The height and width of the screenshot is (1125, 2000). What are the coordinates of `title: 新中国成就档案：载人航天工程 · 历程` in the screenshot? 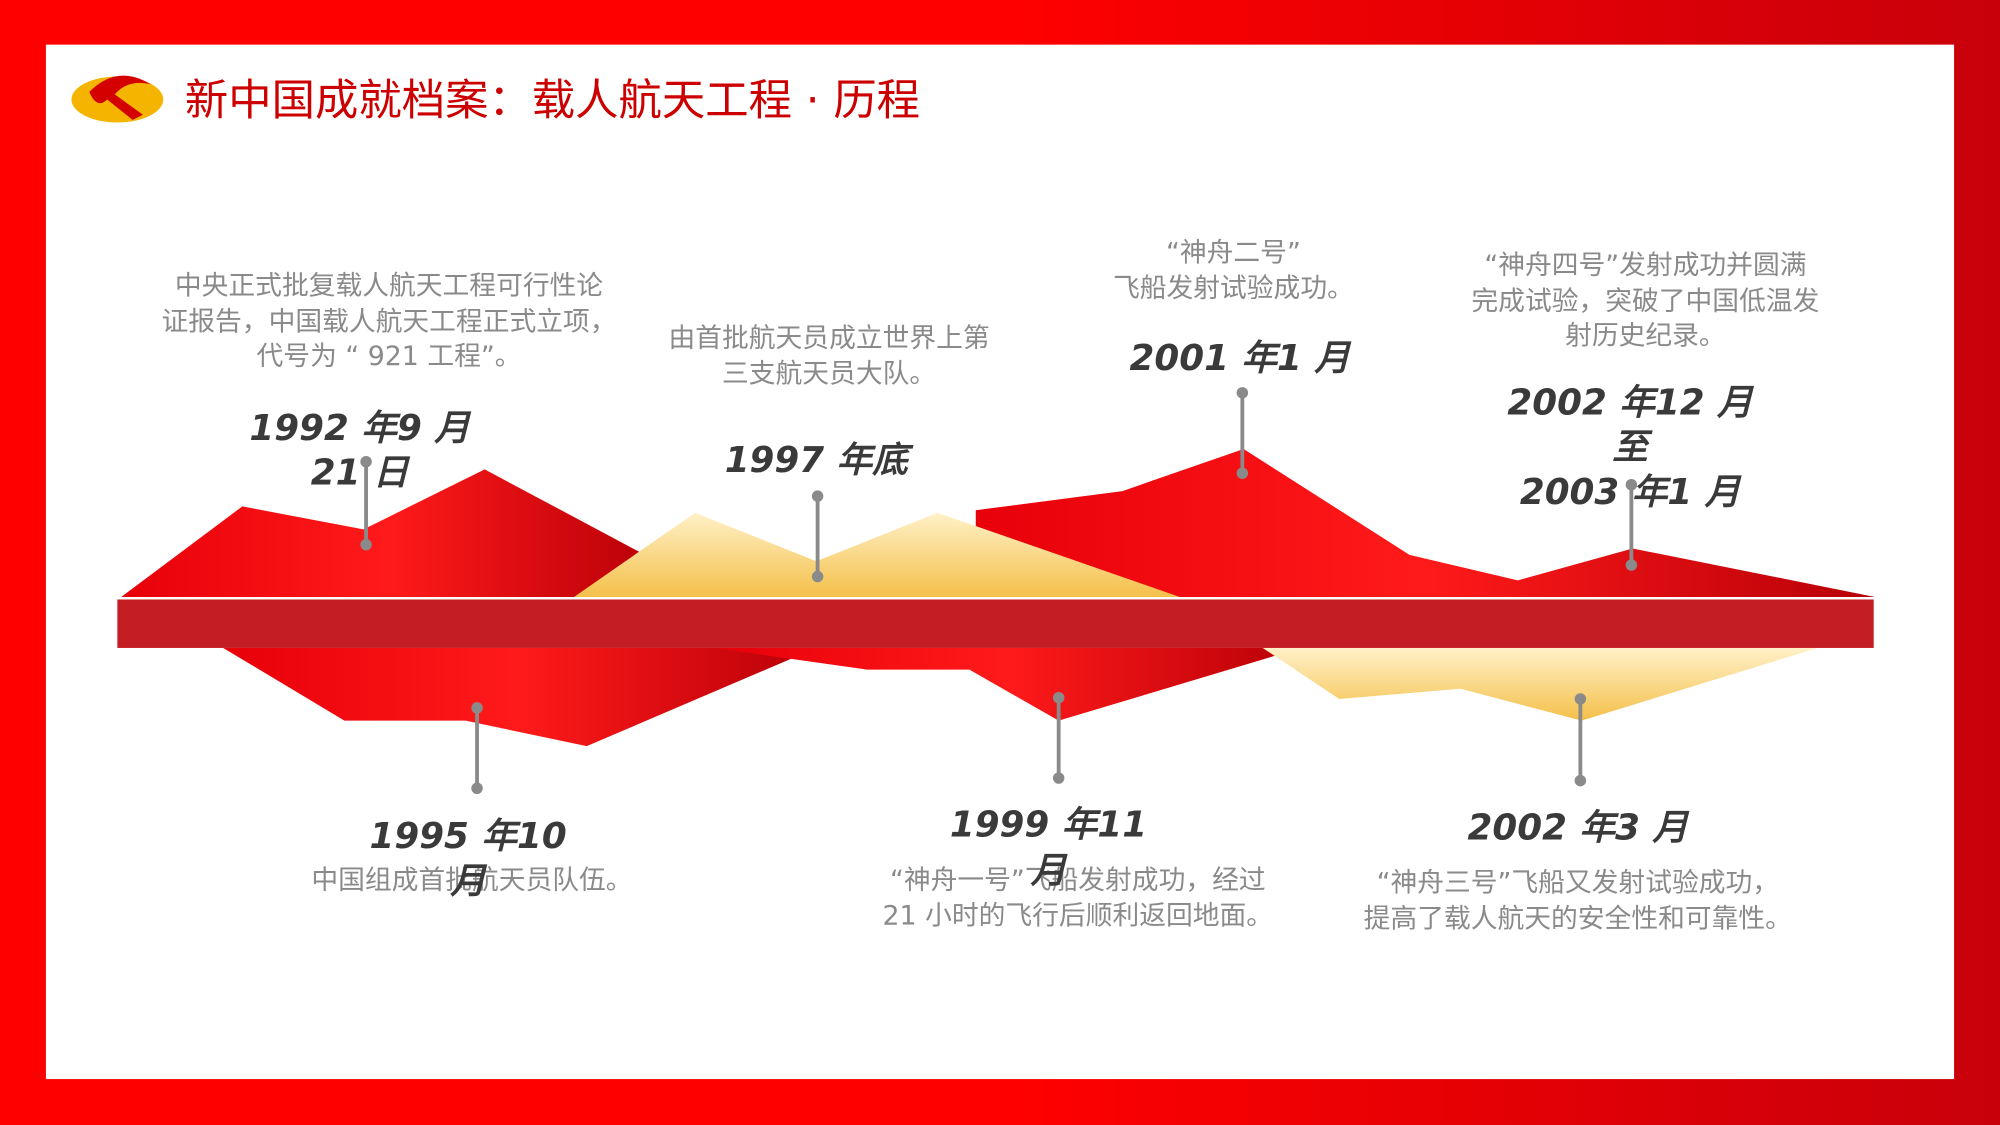 It's located at (552, 101).